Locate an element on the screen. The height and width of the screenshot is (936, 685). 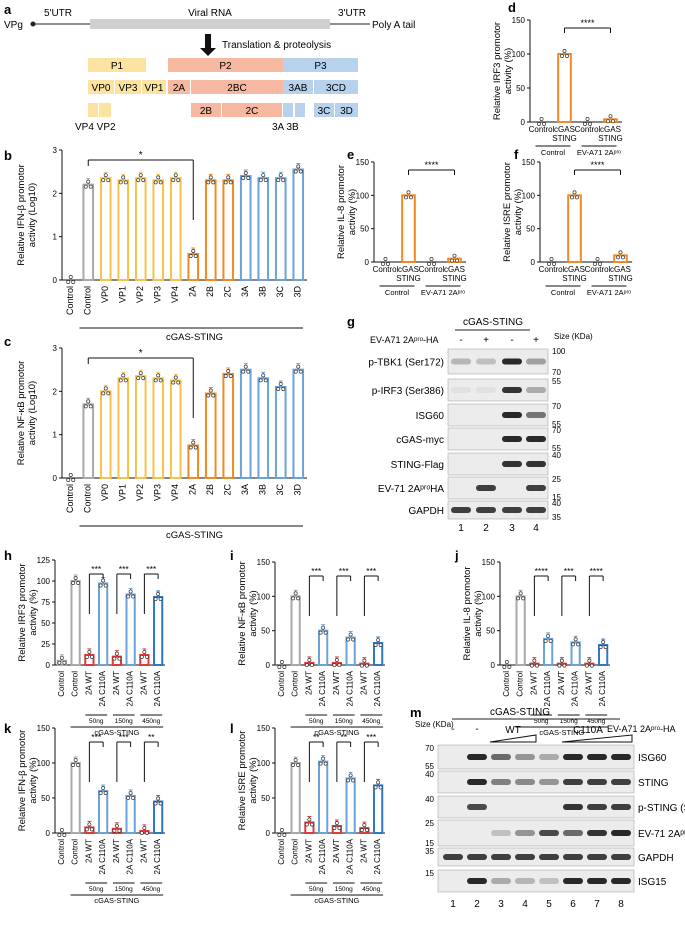
mw-marker: 35 is located at coordinates (429, 851).